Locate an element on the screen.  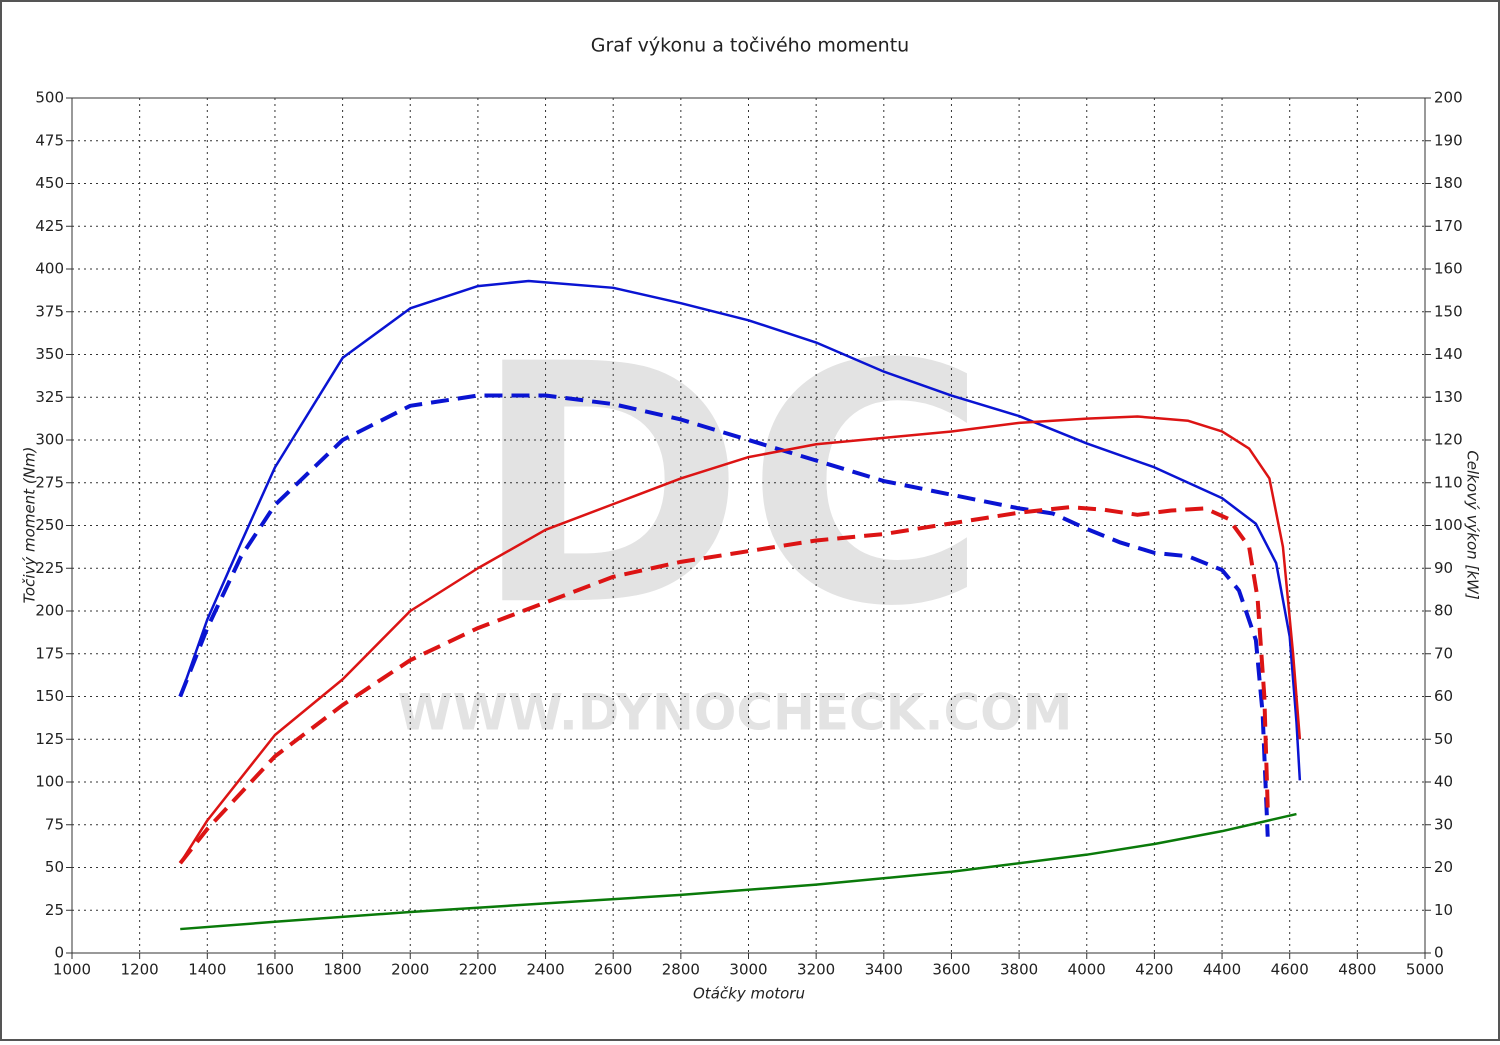
x-tick-label: 1400 is located at coordinates (207, 970).